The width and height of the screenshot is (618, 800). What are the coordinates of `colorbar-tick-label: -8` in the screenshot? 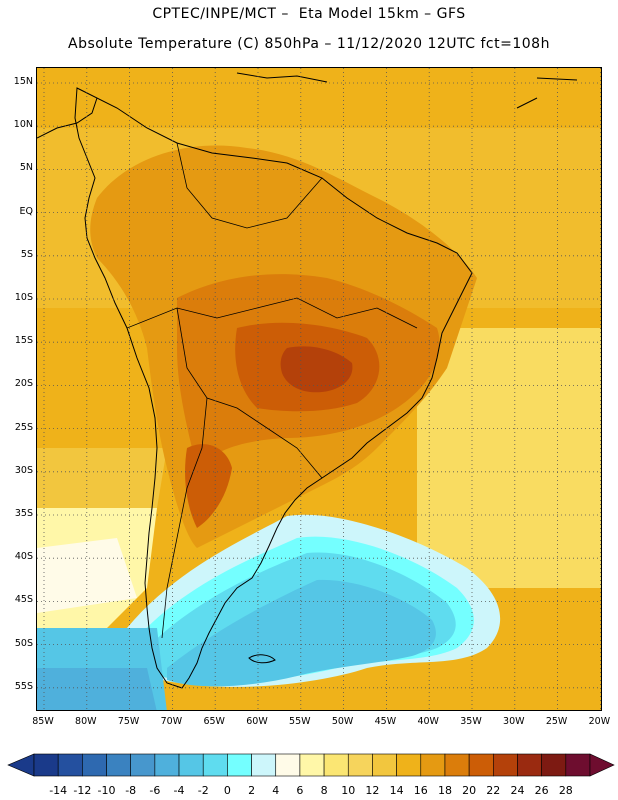 It's located at (131, 790).